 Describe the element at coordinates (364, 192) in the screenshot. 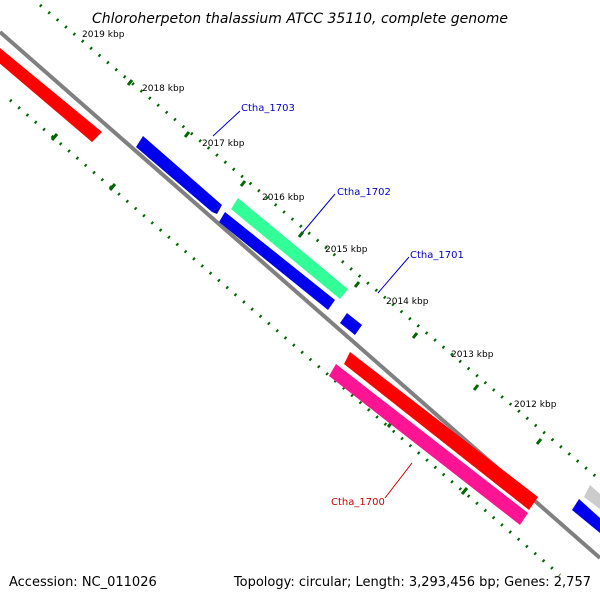

I see `gene-label-ctha-1702: Ctha_1702` at that location.